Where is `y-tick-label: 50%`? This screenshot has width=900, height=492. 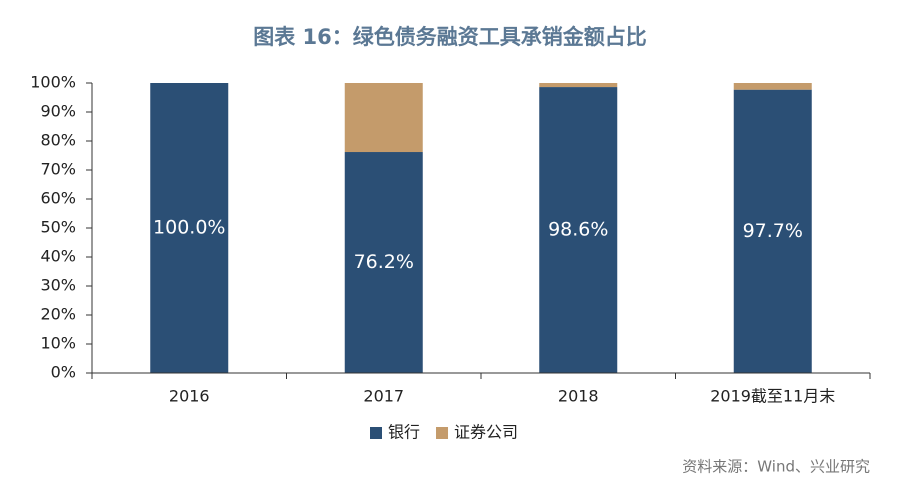
y-tick-label: 50% is located at coordinates (58, 227).